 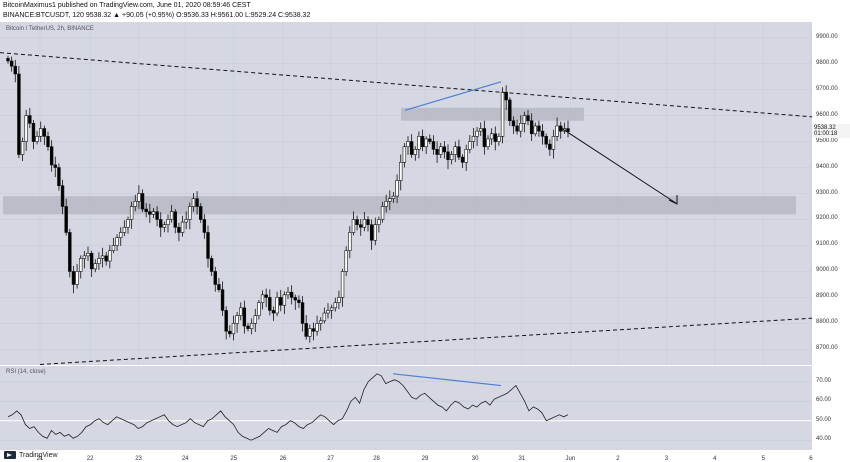 What do you see at coordinates (827, 218) in the screenshot?
I see `price-tick-label: 9200.00` at bounding box center [827, 218].